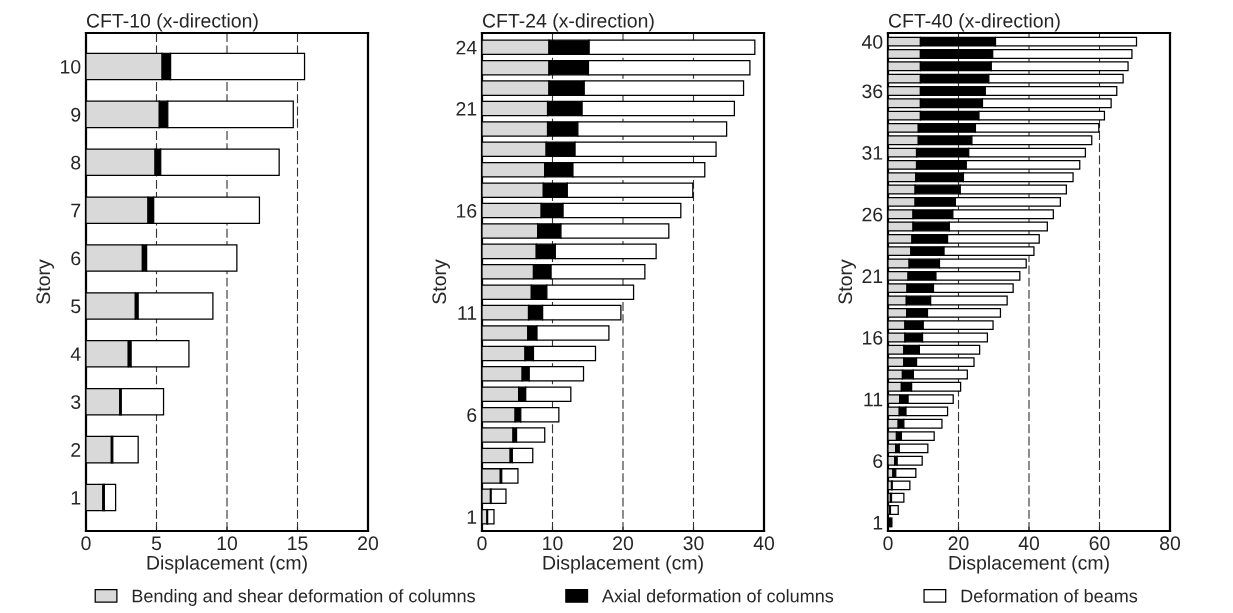 The width and height of the screenshot is (1233, 613). I want to click on chart-title: CFT-40 (x-direction), so click(974, 22).